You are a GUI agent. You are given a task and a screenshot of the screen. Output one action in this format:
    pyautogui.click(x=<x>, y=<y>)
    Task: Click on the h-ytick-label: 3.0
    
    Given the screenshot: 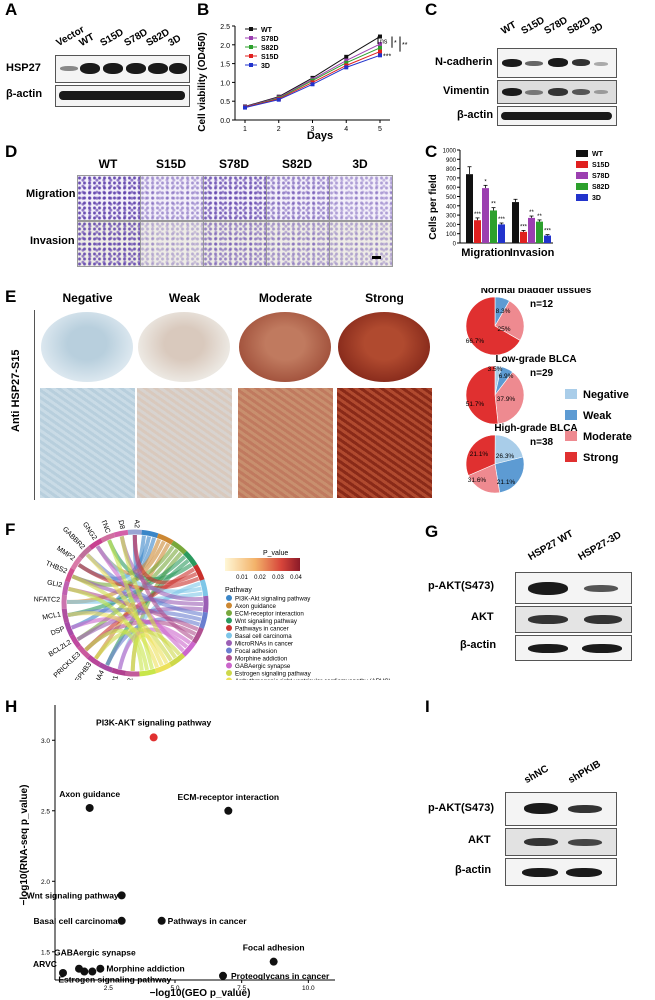 What is the action you would take?
    pyautogui.click(x=45, y=741)
    